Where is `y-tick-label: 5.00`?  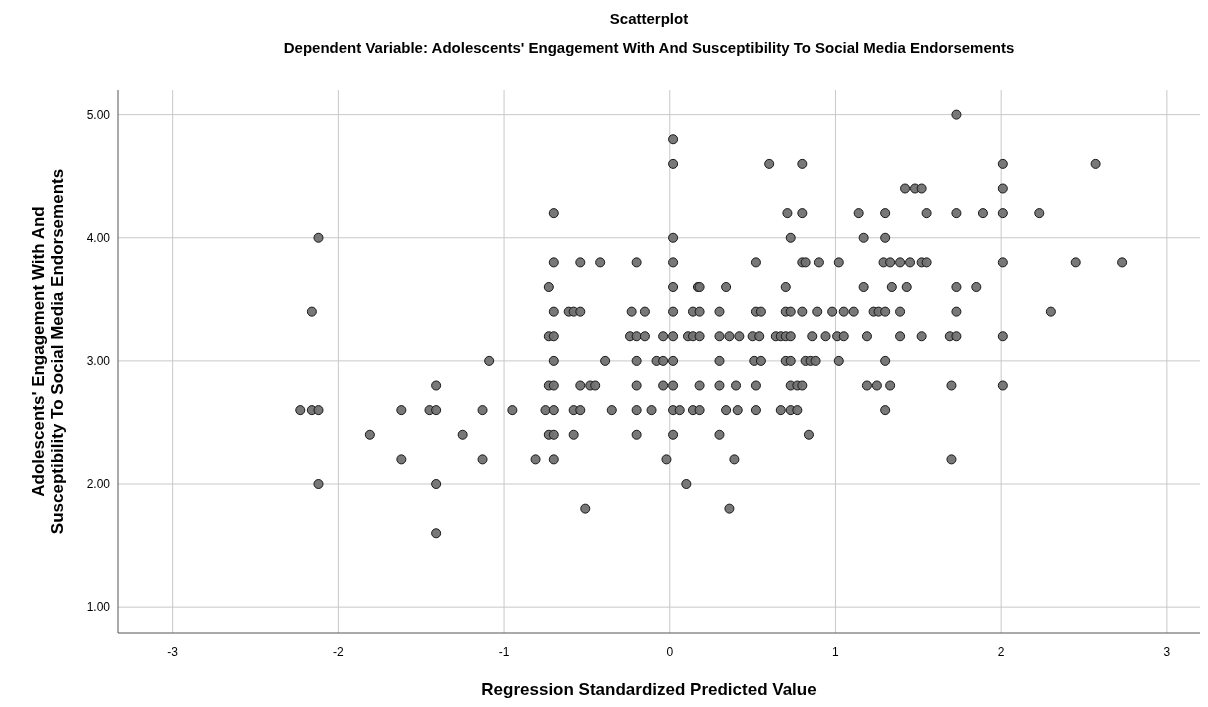
y-tick-label: 5.00 is located at coordinates (98, 114).